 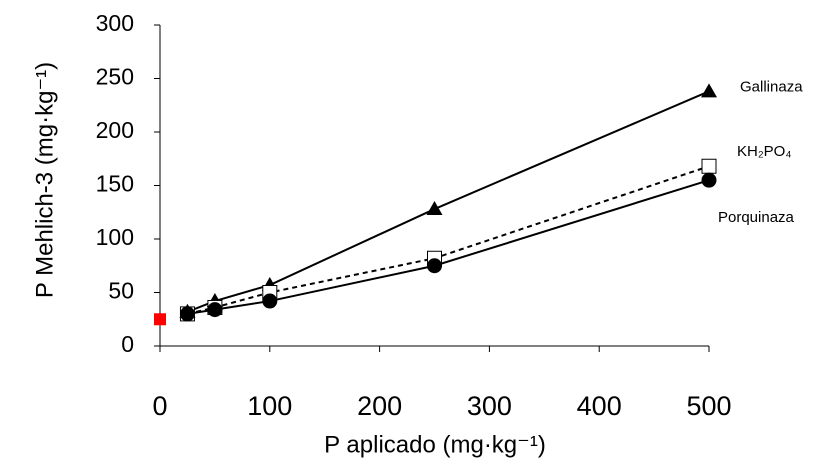 What do you see at coordinates (269, 406) in the screenshot?
I see `x-tick-label: 100` at bounding box center [269, 406].